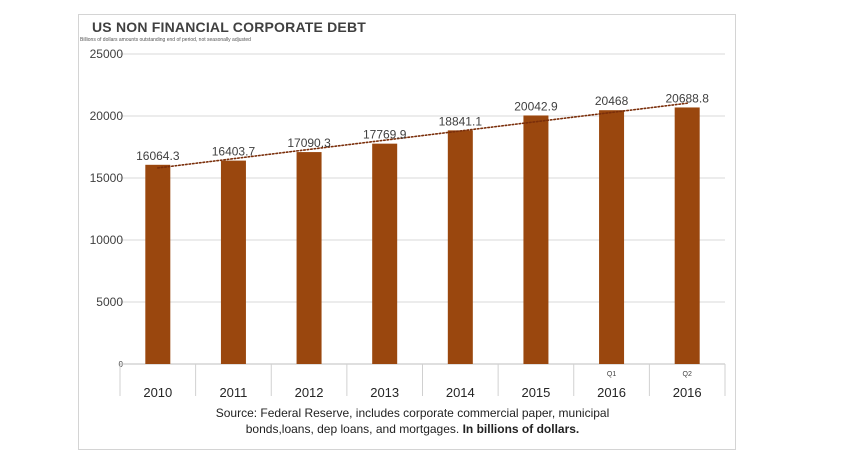 This screenshot has width=860, height=456. Describe the element at coordinates (157, 392) in the screenshot. I see `x-tick-label: 2010` at that location.